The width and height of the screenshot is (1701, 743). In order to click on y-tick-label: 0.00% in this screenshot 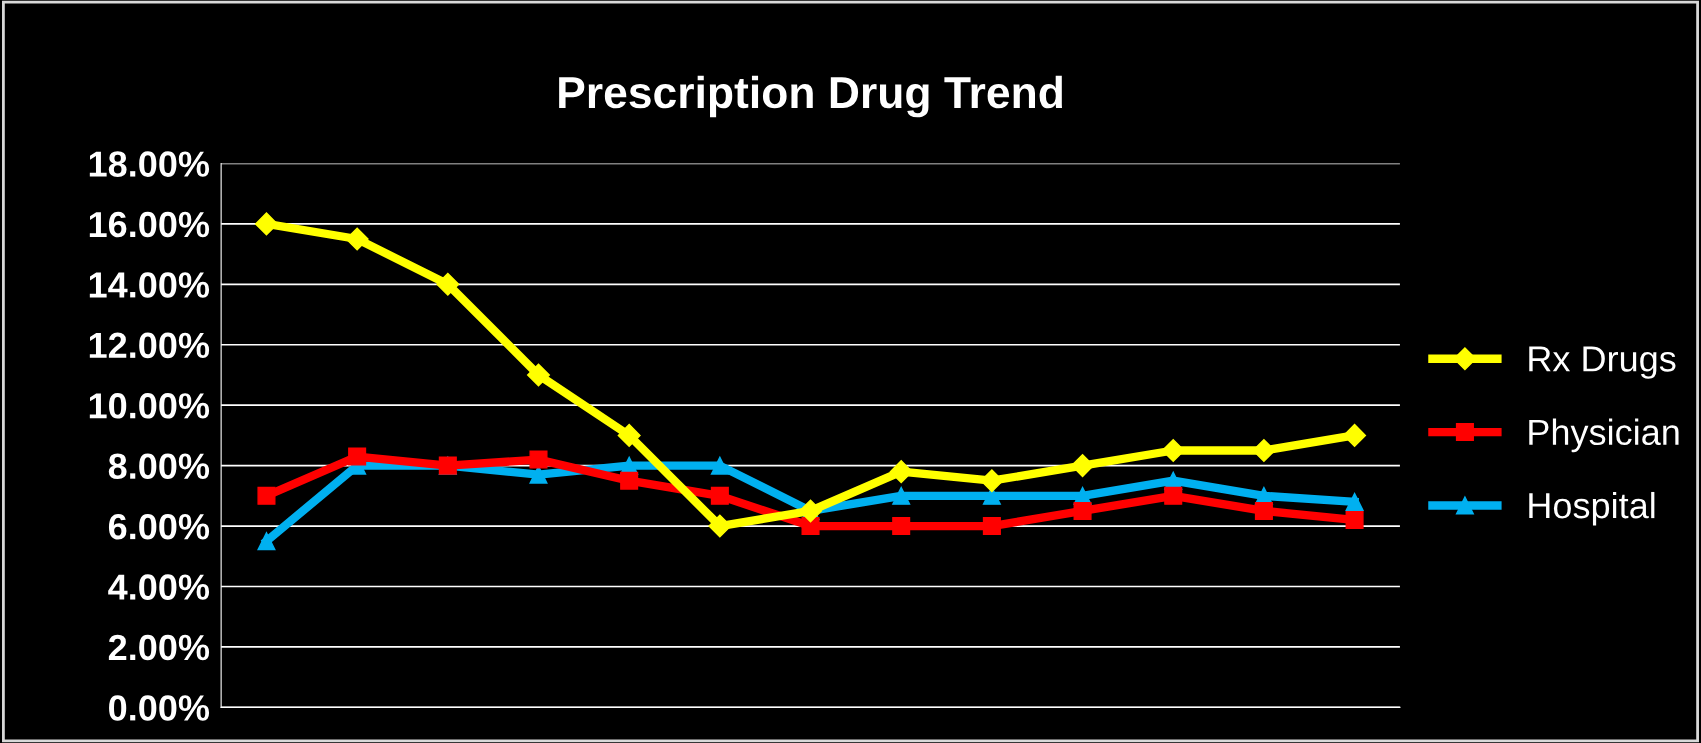, I will do `click(159, 708)`.